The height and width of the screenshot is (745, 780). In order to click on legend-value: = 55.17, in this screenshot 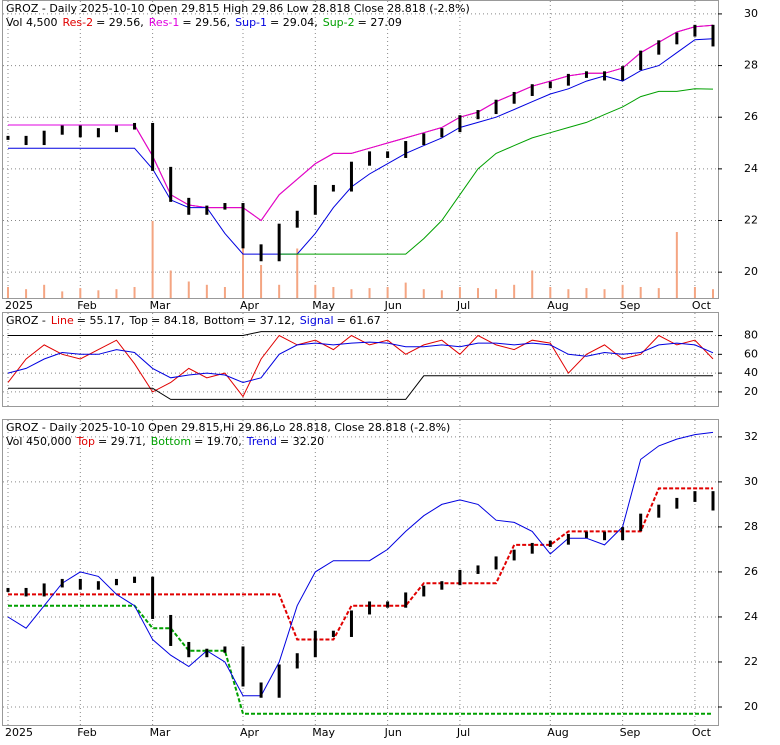, I will do `click(101, 320)`.